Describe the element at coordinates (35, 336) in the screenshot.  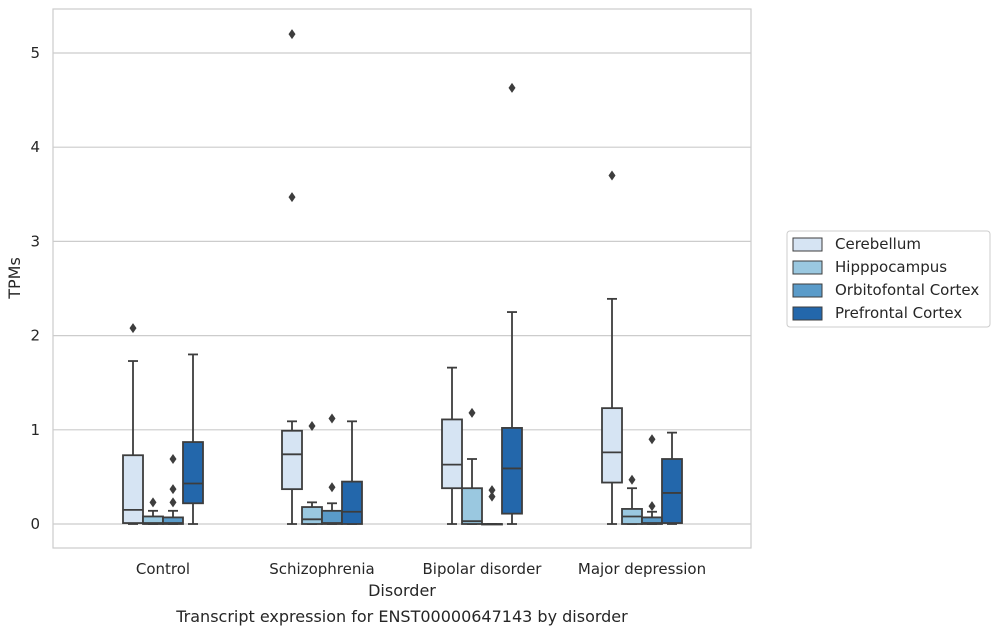
I see `y-tick-label: 2` at that location.